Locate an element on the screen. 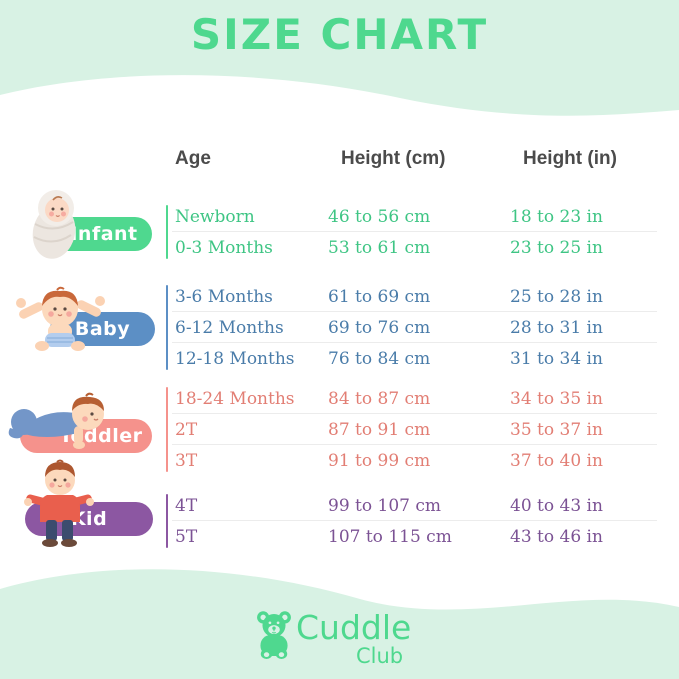 Image resolution: width=679 pixels, height=679 pixels. age-cell: 6-12 Months is located at coordinates (229, 327).